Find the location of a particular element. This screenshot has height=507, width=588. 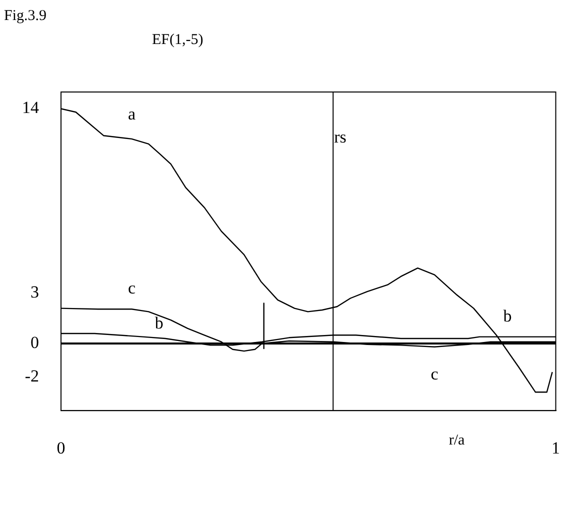

text: b is located at coordinates (507, 316).